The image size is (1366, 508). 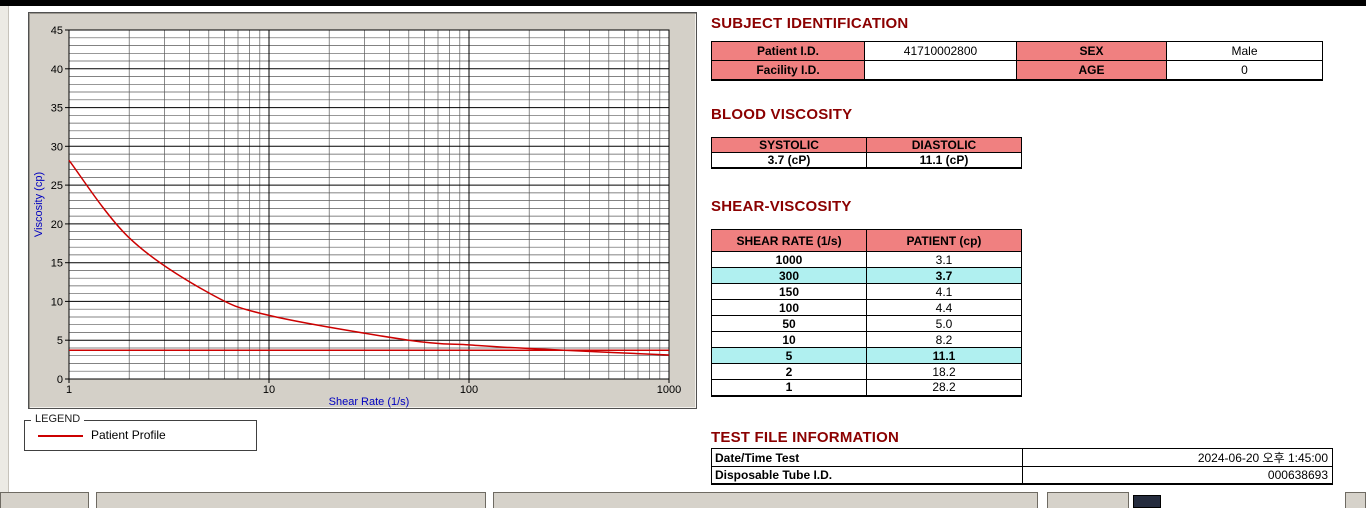 I want to click on age-value: 0, so click(x=1244, y=70).